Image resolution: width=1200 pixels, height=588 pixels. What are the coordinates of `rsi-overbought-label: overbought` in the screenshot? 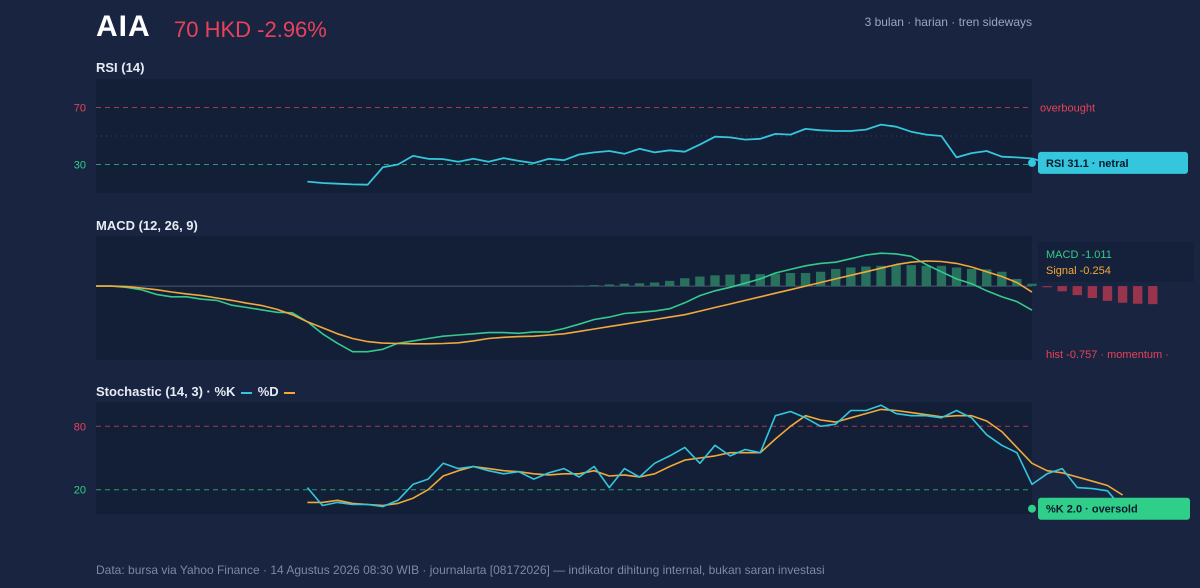 It's located at (1067, 109).